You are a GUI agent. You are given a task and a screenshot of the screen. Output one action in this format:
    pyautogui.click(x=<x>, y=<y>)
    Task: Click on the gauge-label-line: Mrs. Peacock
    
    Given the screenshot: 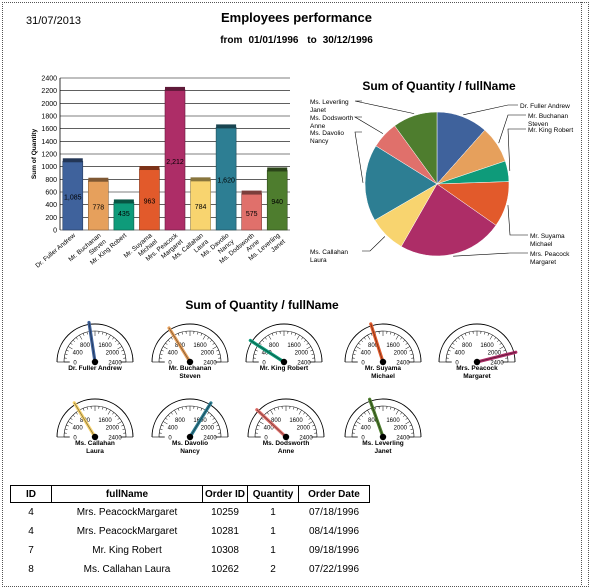 What is the action you would take?
    pyautogui.click(x=477, y=368)
    